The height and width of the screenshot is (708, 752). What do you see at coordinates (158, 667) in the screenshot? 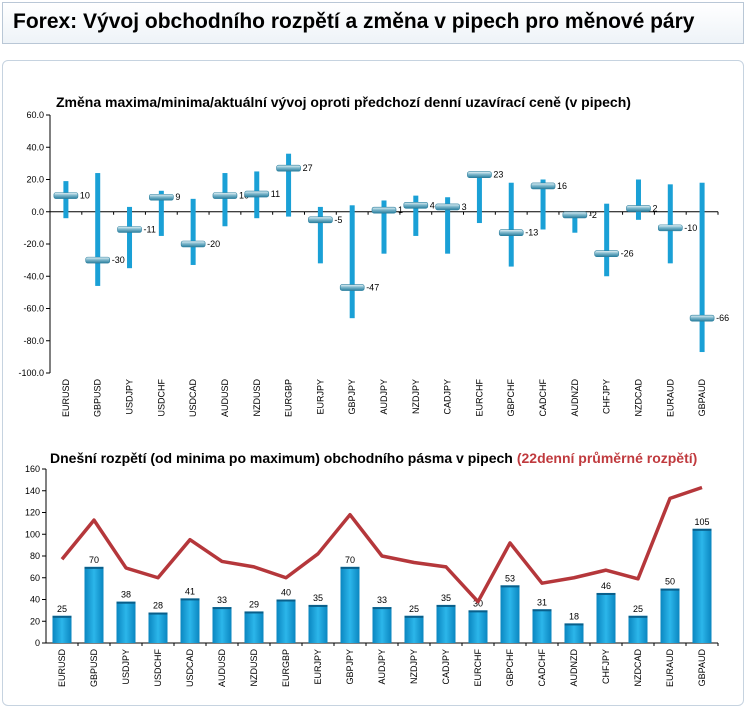
I see `chart2-category-label: USDCHF` at bounding box center [158, 667].